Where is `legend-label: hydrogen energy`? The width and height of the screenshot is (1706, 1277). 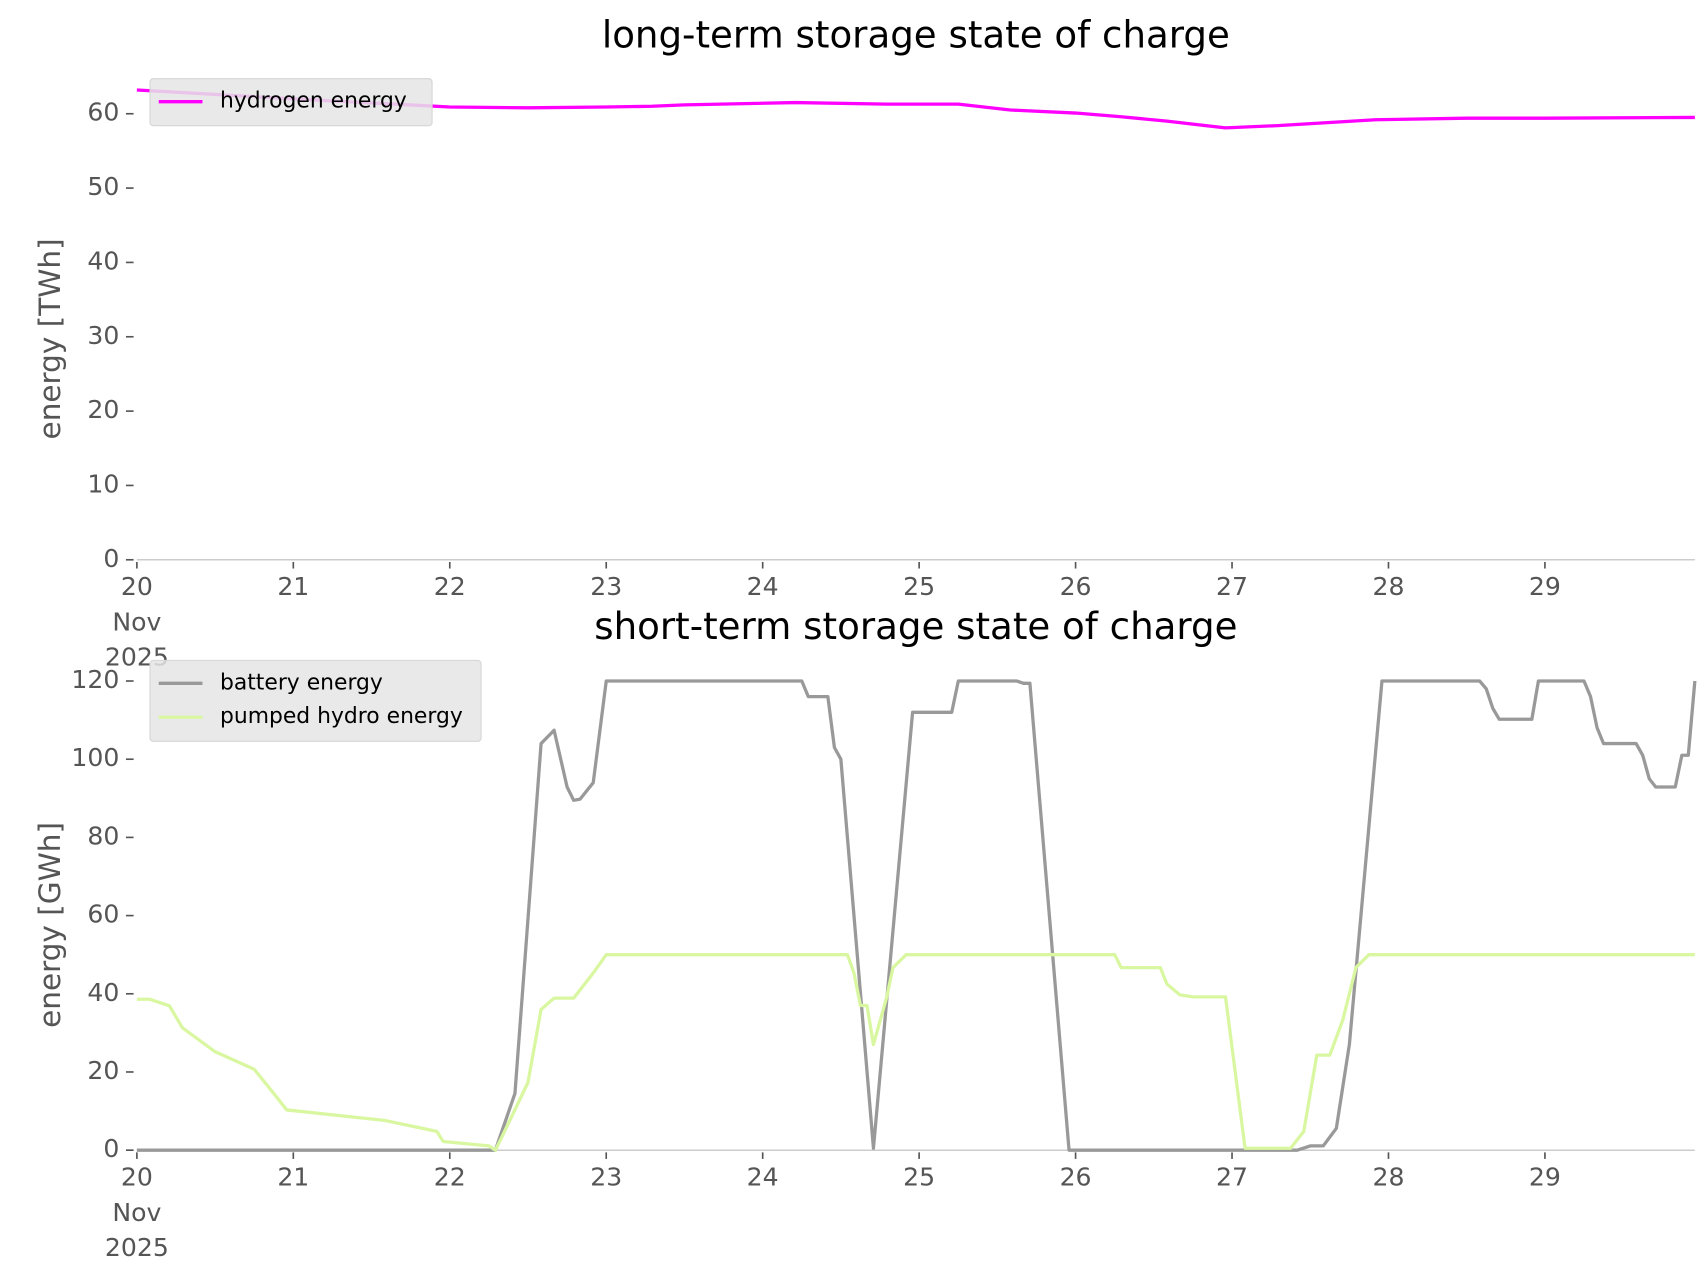 legend-label: hydrogen energy is located at coordinates (313, 101).